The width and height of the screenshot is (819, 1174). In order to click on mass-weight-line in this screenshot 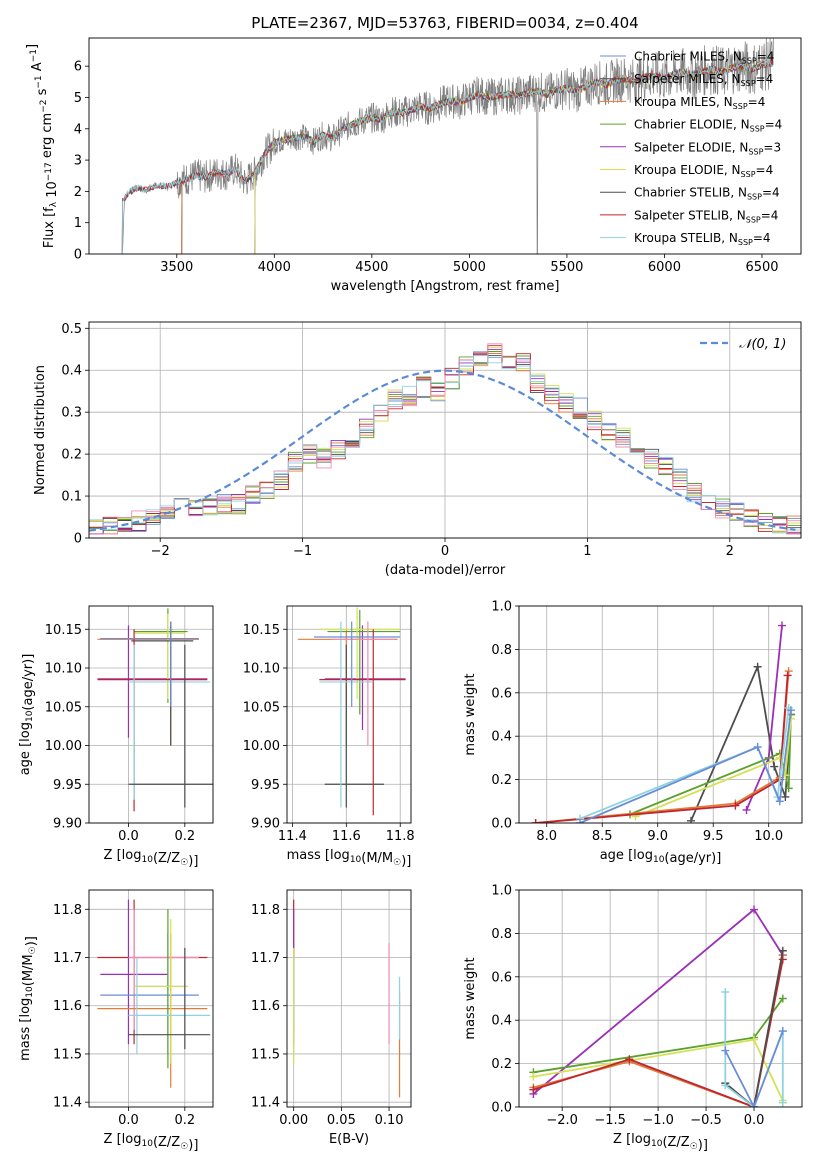, I will do `click(685, 766)`.